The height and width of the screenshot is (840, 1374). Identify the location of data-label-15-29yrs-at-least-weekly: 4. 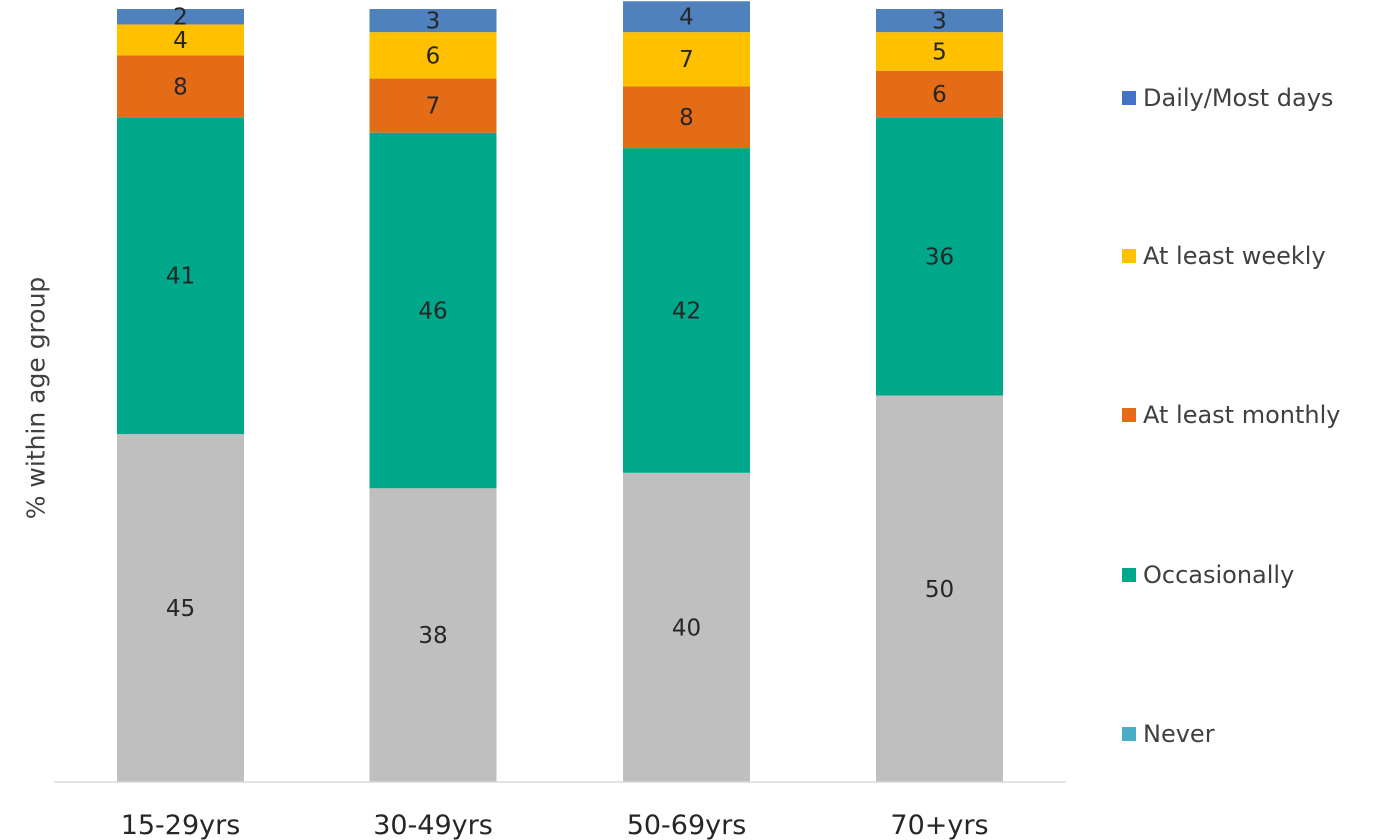
(180, 41).